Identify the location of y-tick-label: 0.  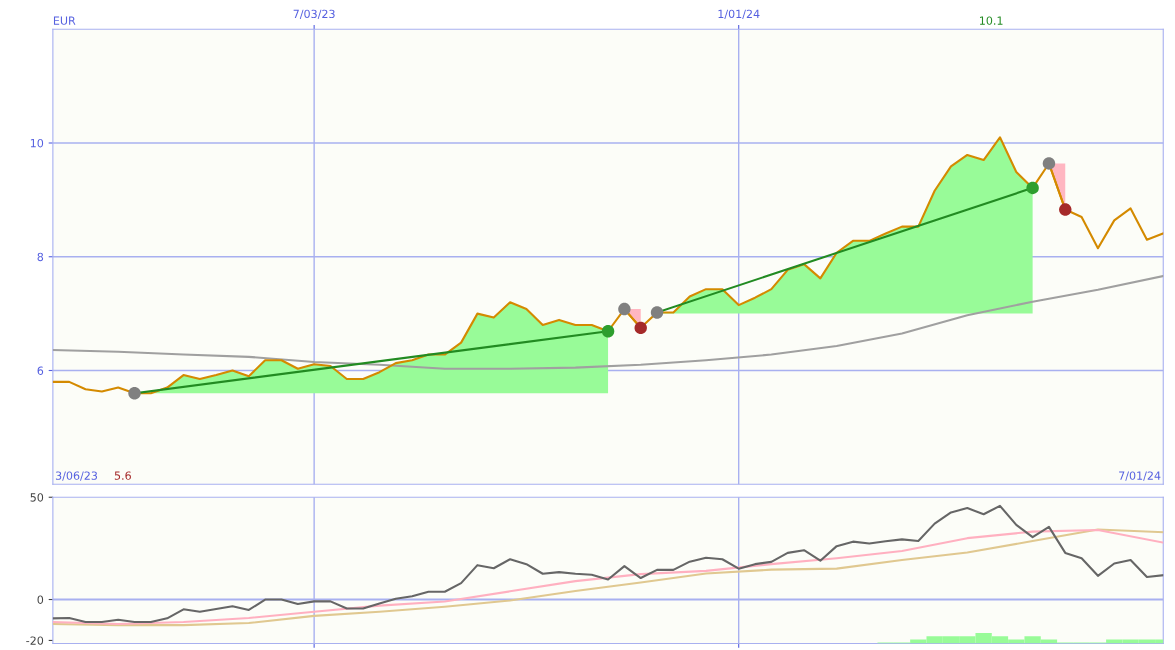
(40, 599).